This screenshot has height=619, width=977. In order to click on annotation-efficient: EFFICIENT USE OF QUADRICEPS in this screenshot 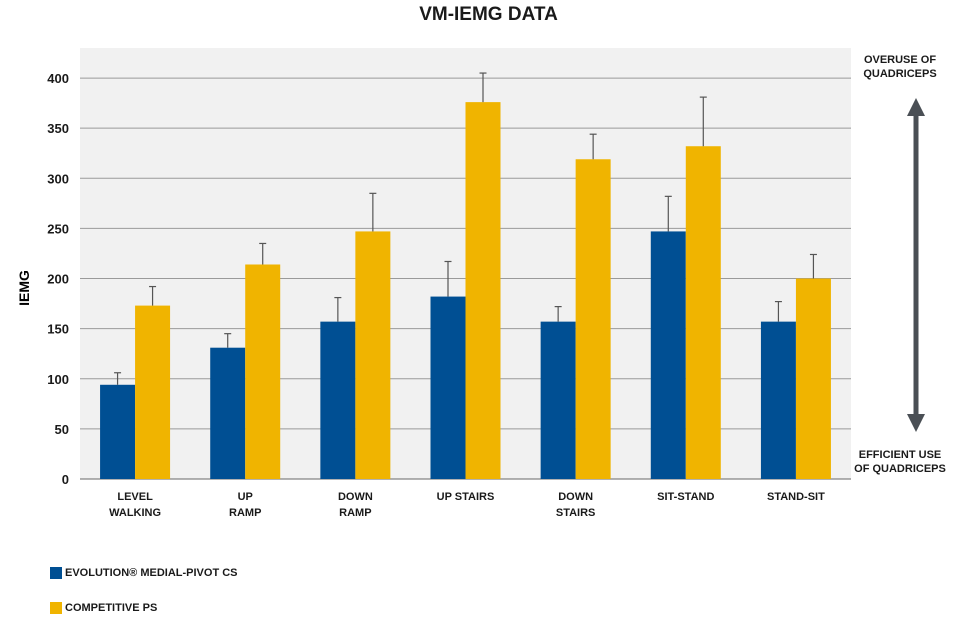, I will do `click(900, 462)`.